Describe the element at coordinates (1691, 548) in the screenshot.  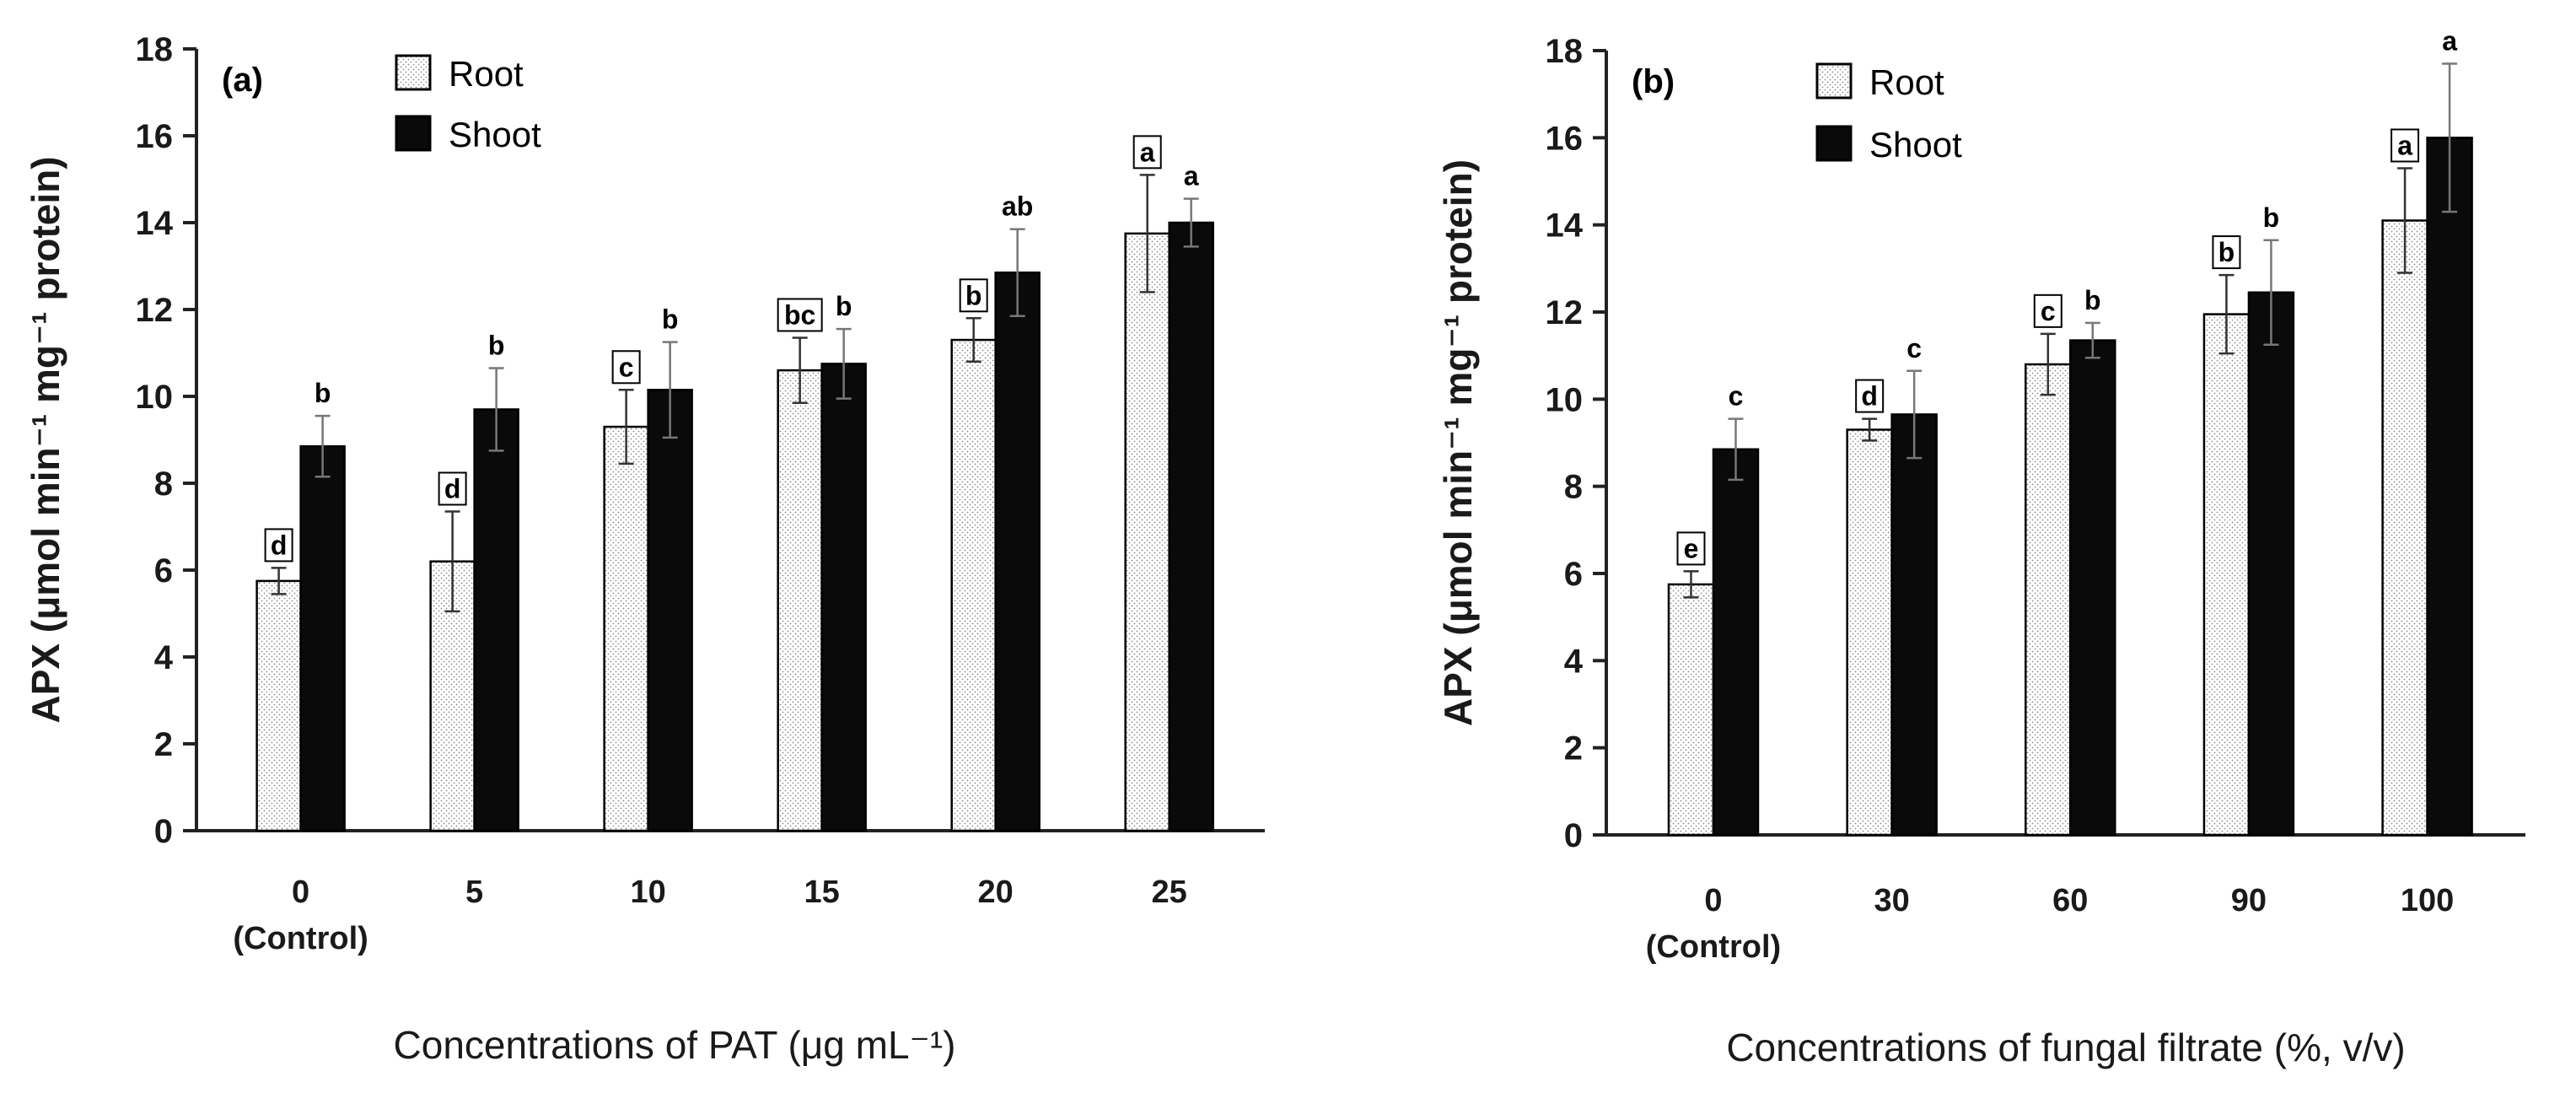
I see `significance-letter-root: e` at that location.